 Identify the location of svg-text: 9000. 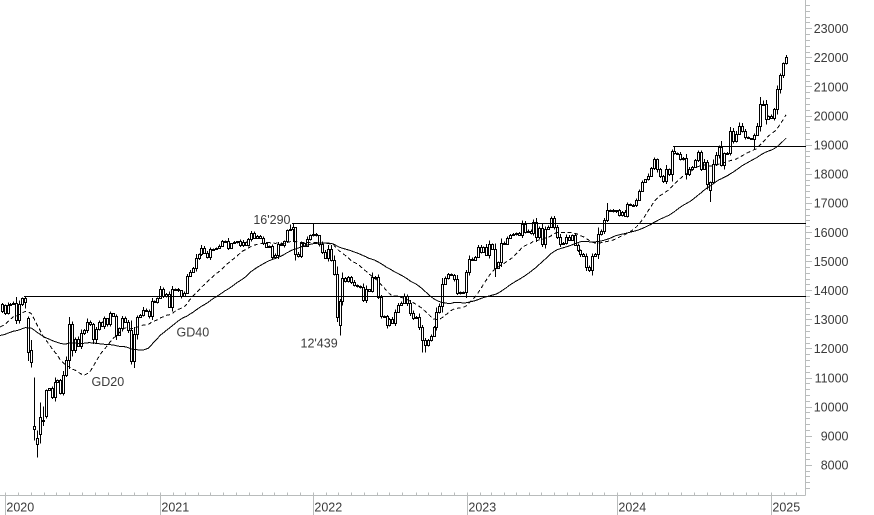
(835, 437).